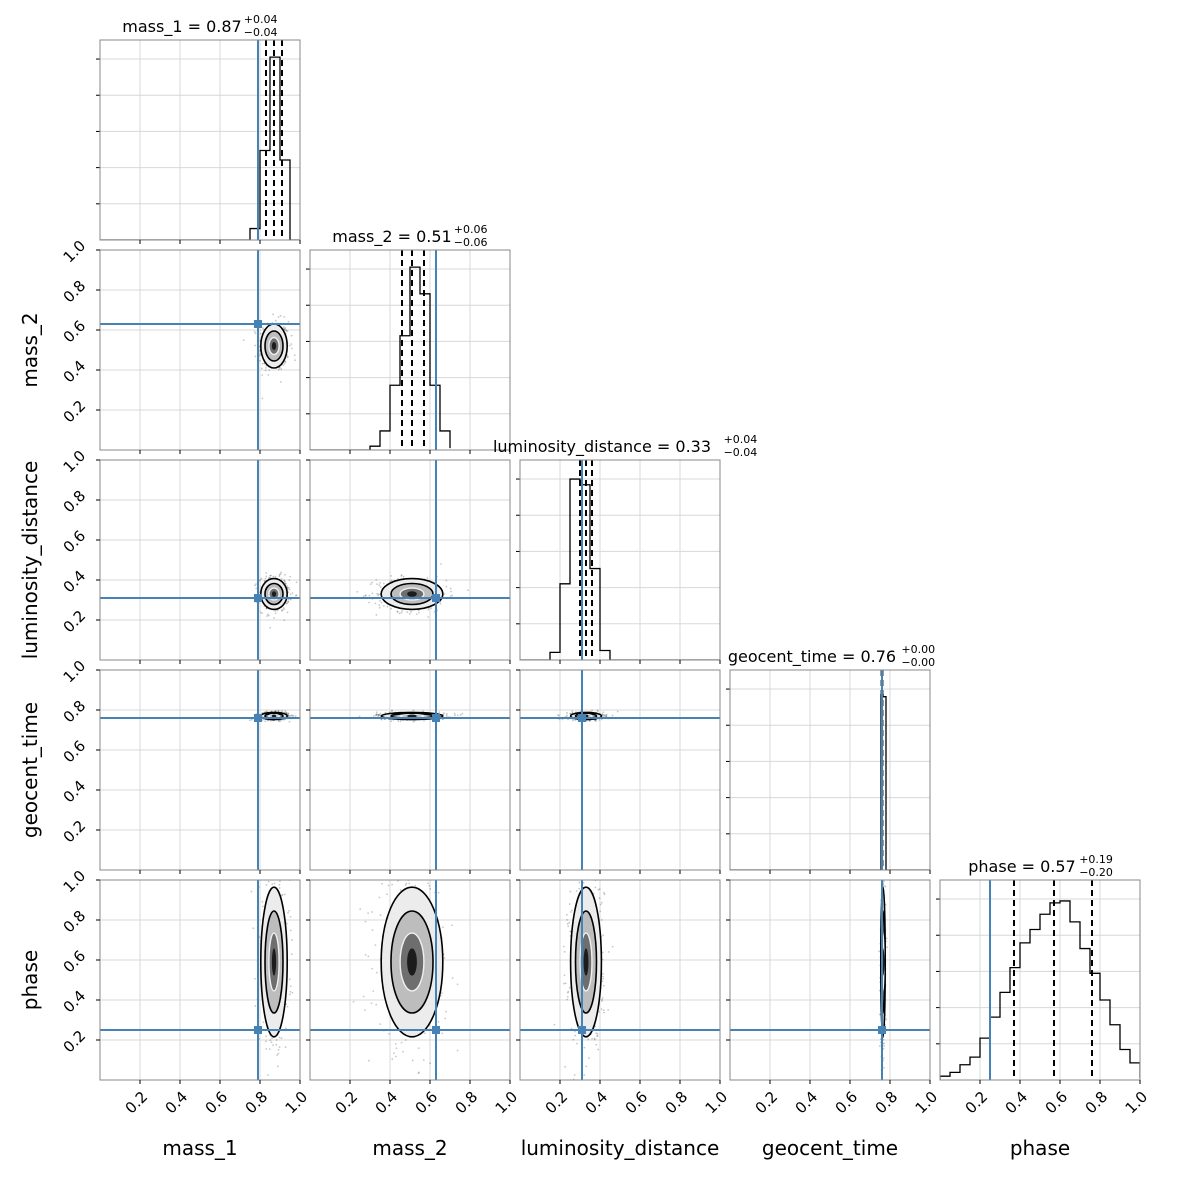  Describe the element at coordinates (830, 980) in the screenshot. I see `pair-panel-geocent_time-phase` at that location.